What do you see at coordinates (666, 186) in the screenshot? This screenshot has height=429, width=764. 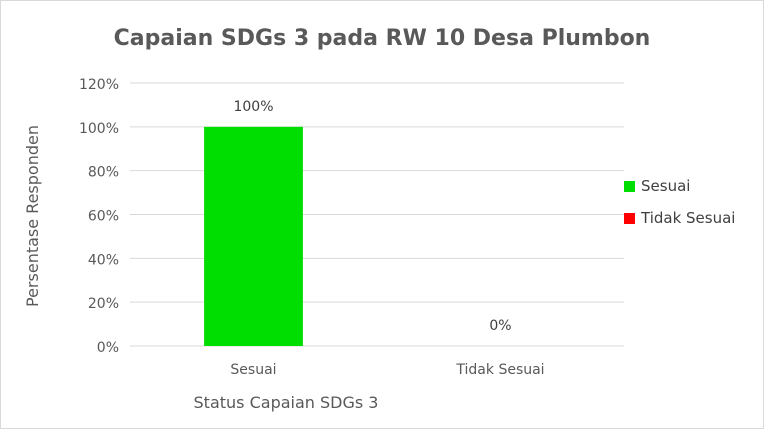 I see `legend-label-sesuai: Sesuai` at bounding box center [666, 186].